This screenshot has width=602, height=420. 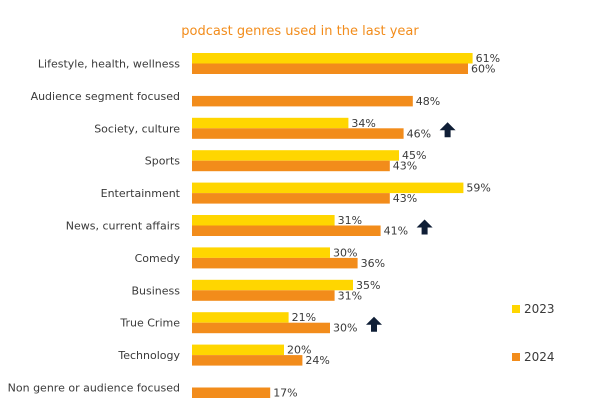 I want to click on value-label-2023-news-current-affairs: 31%, so click(x=350, y=220).